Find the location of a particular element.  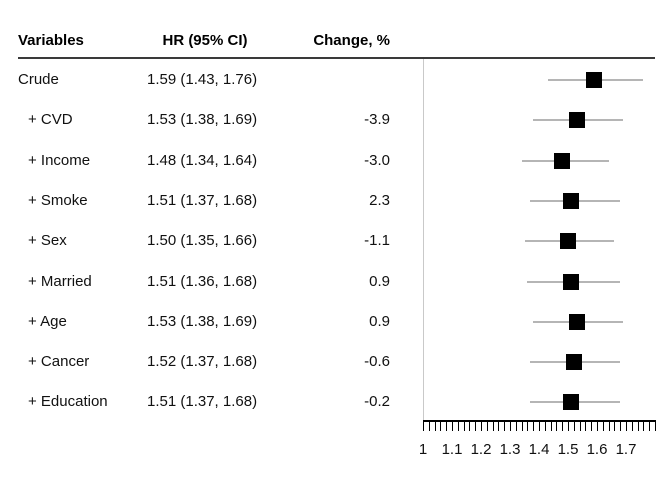

row-hr-ci-value: 1.52 (1.37, 1.68) is located at coordinates (202, 362).